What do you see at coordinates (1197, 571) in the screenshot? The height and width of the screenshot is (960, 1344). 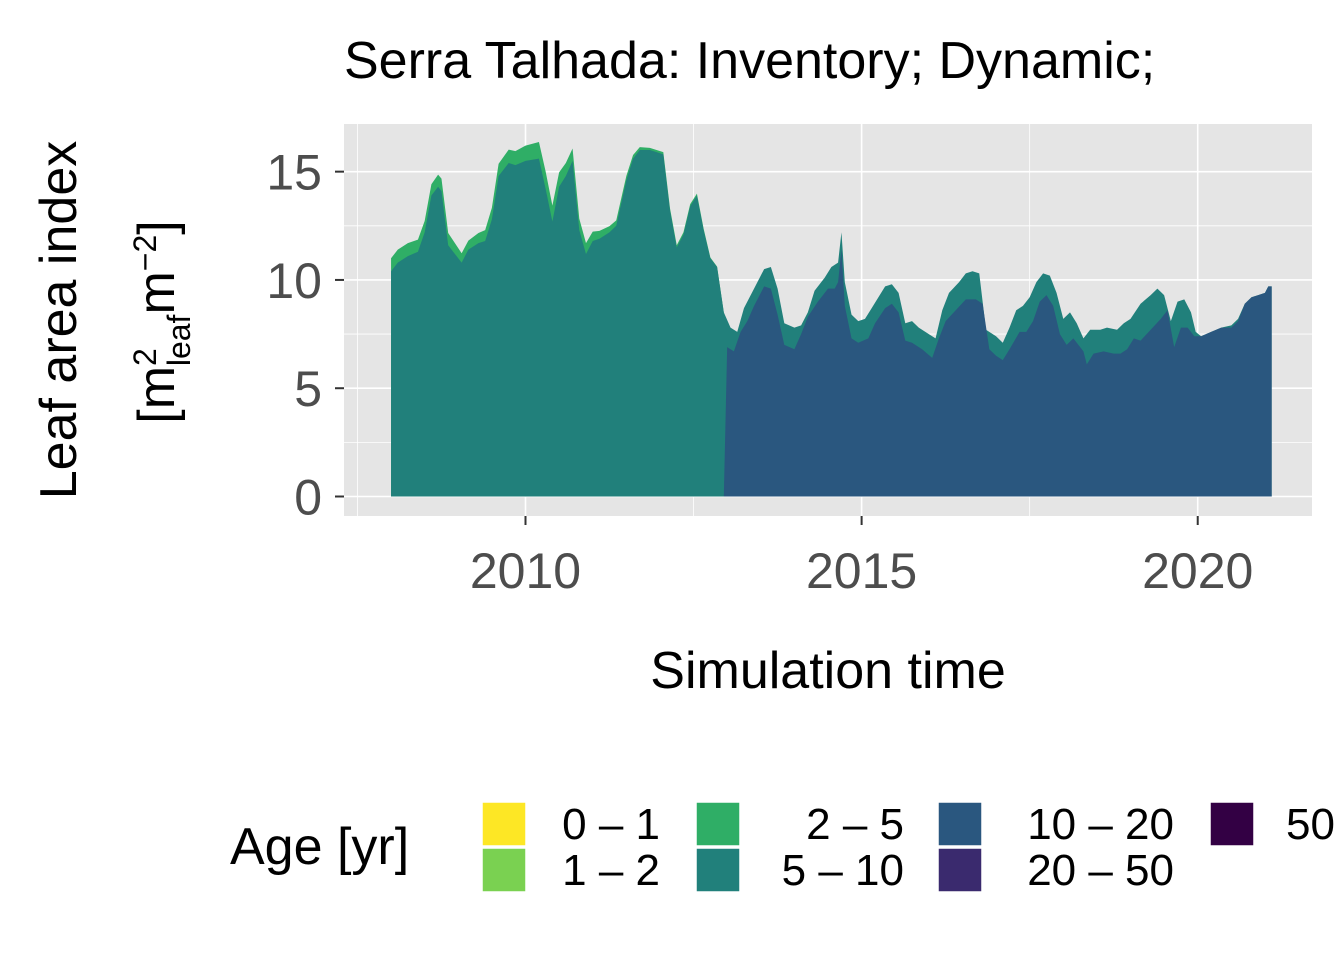 I see `x-tick-label: 2020` at bounding box center [1197, 571].